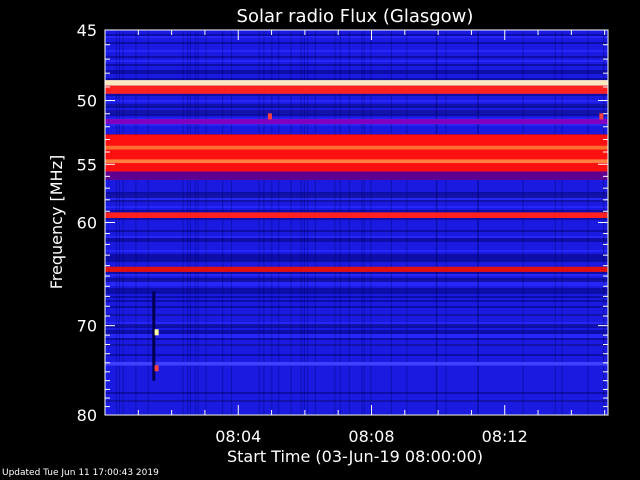  What do you see at coordinates (238, 436) in the screenshot?
I see `x-tick-label: 08:04` at bounding box center [238, 436].